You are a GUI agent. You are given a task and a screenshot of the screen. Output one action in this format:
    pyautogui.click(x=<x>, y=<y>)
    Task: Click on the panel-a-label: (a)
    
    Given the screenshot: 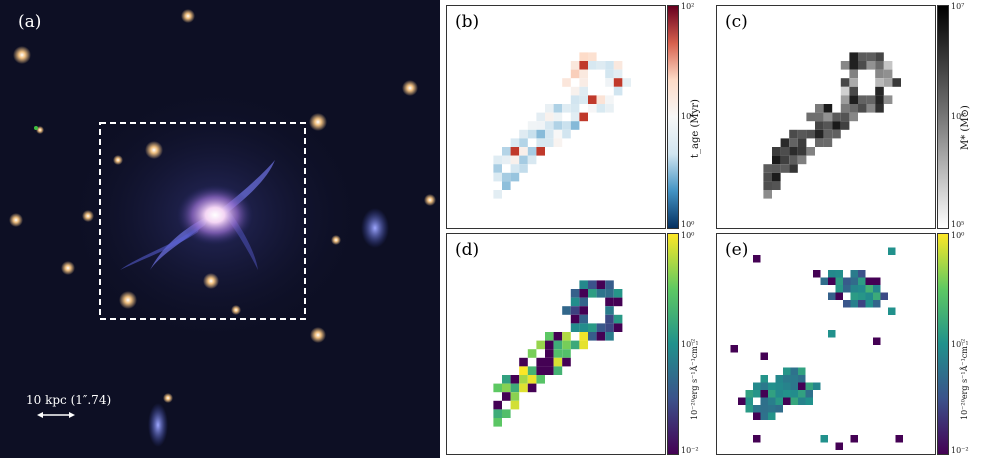 What is the action you would take?
    pyautogui.click(x=30, y=22)
    